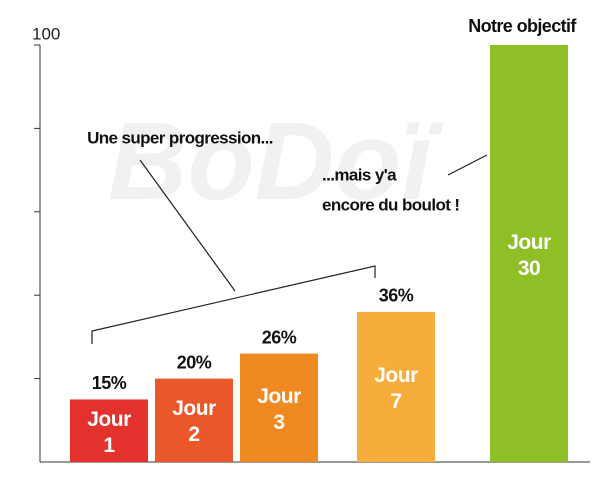  I want to click on category-label: Jour 30, so click(529, 255).